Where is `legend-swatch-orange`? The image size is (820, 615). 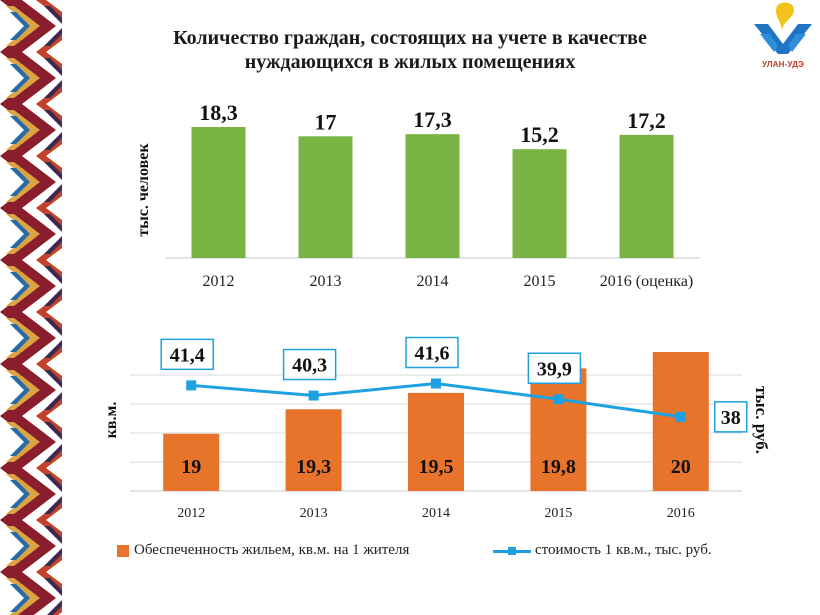 legend-swatch-orange is located at coordinates (123, 550).